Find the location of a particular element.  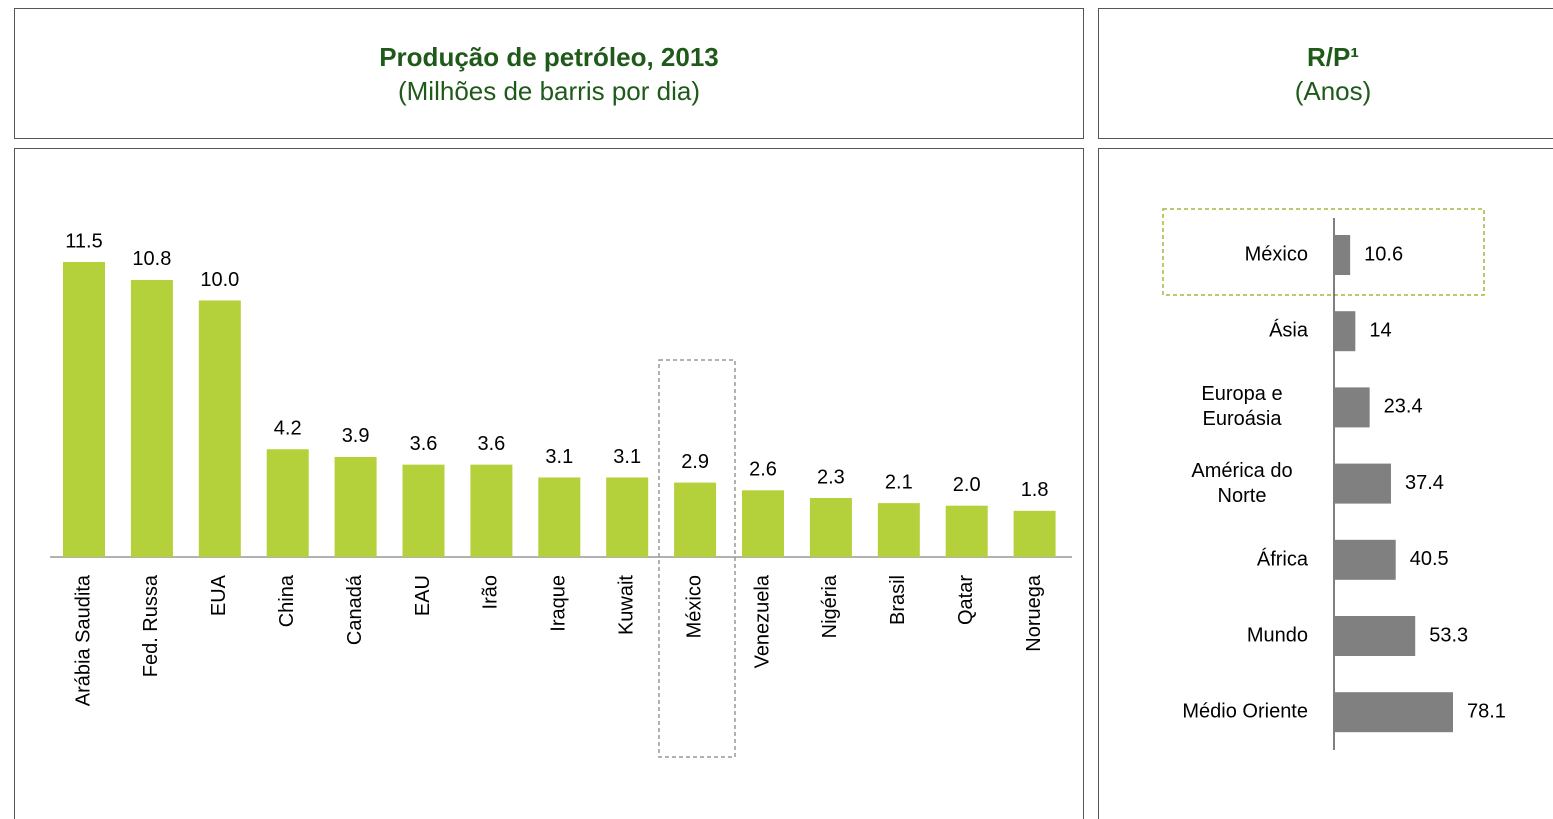

value-label: 3.9 is located at coordinates (356, 436).